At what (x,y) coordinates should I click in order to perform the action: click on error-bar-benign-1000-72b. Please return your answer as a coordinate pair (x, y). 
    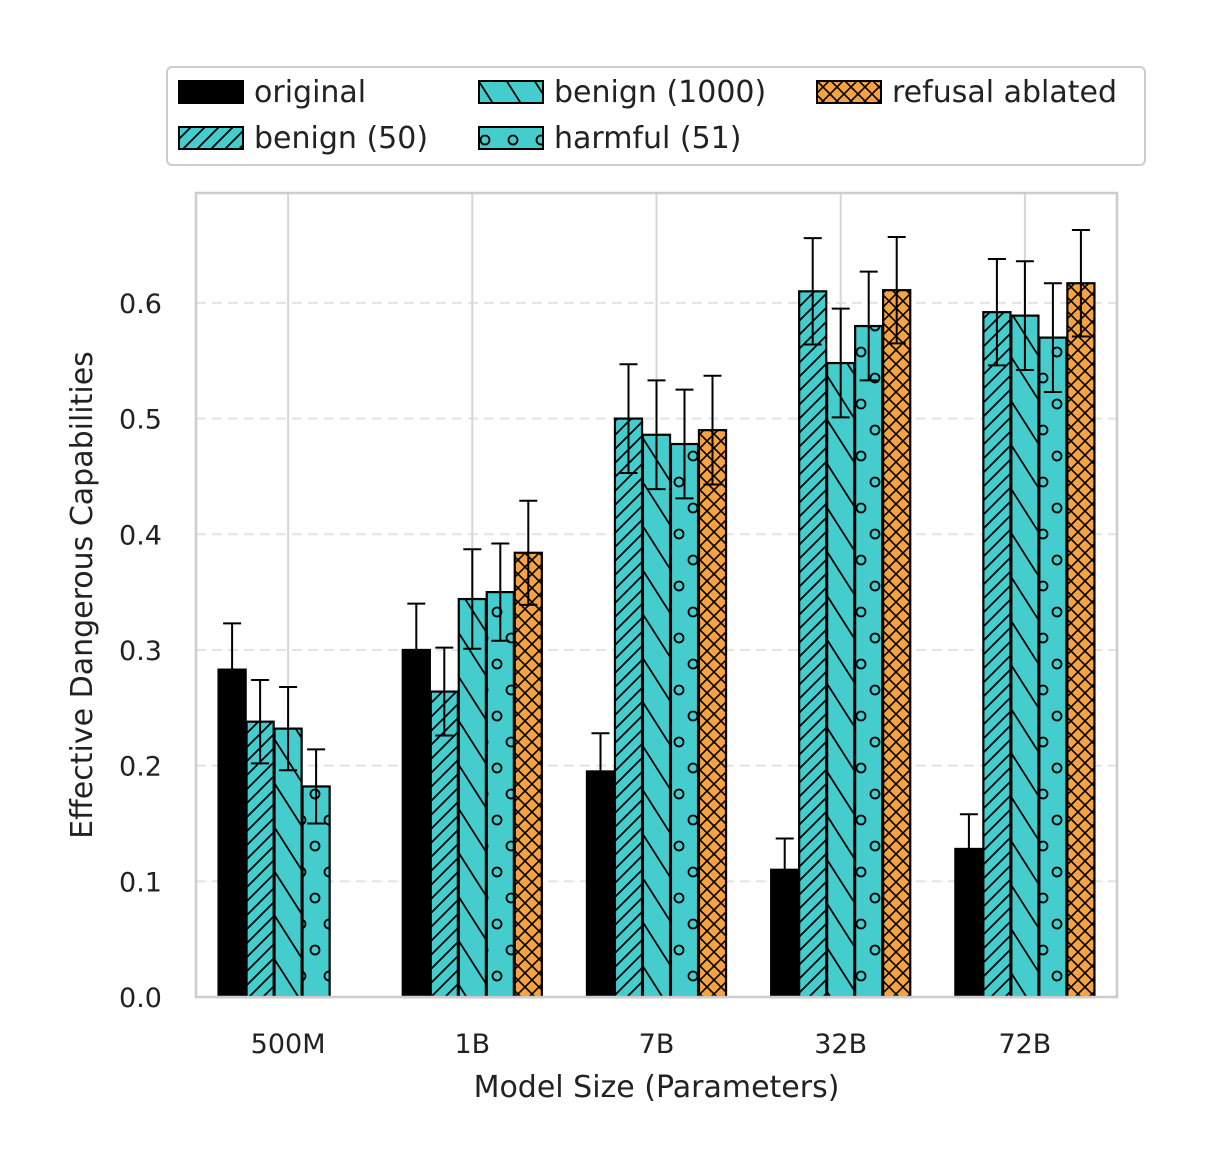
    Looking at the image, I should click on (1024, 315).